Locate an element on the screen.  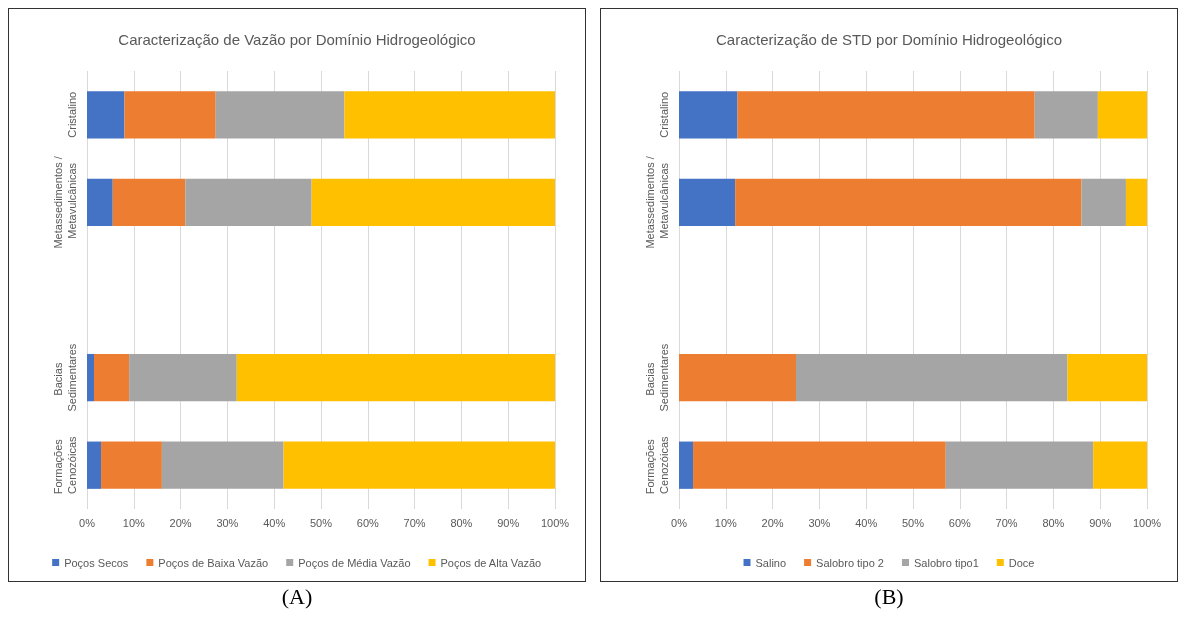
legend-label: Salobro tipo 2 is located at coordinates (850, 562).